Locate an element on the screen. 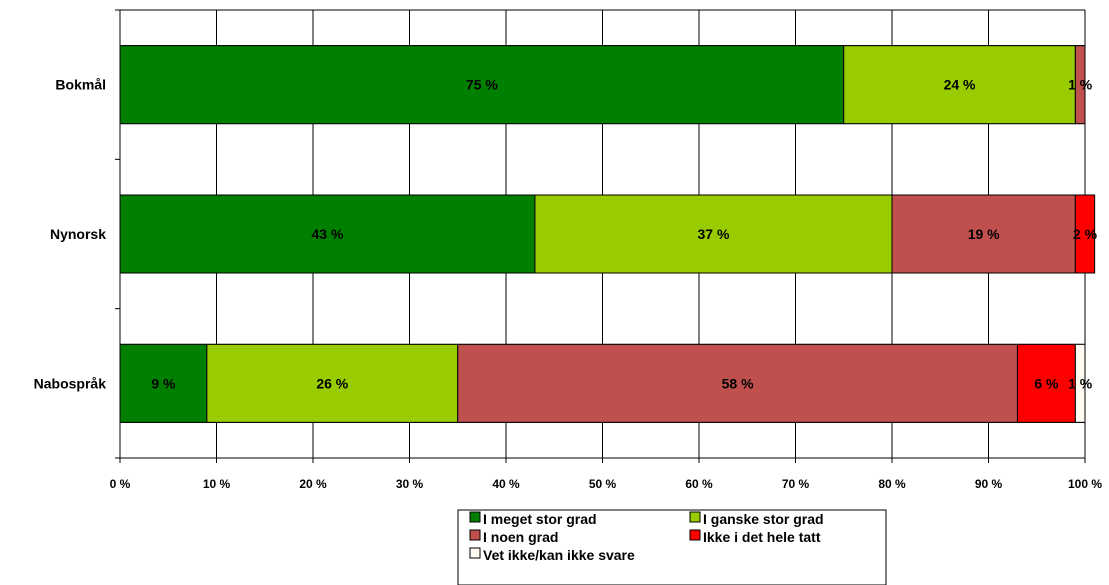  legend-box is located at coordinates (672, 547).